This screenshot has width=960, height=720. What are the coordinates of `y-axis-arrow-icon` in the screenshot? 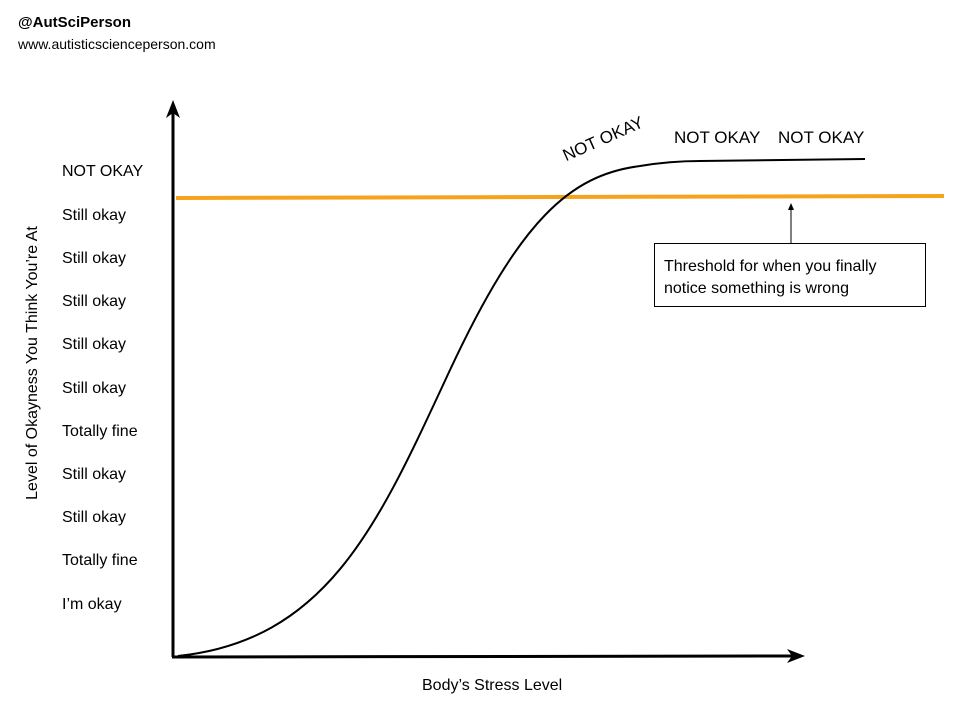 It's located at (173, 109).